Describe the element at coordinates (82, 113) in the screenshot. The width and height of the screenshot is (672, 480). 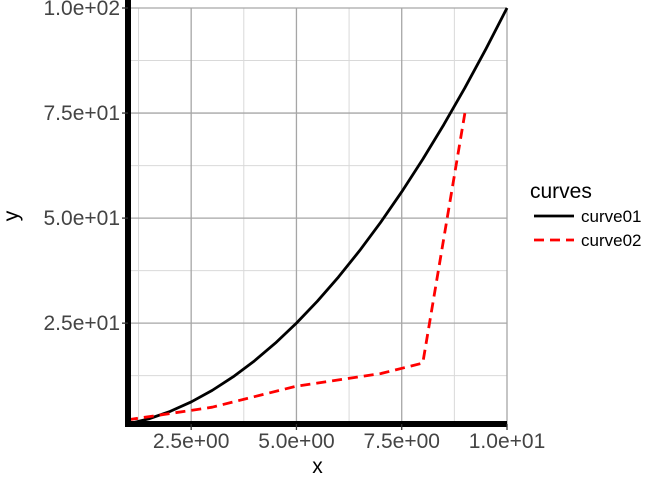
I see `y-tick-label: 7.5e+01` at that location.